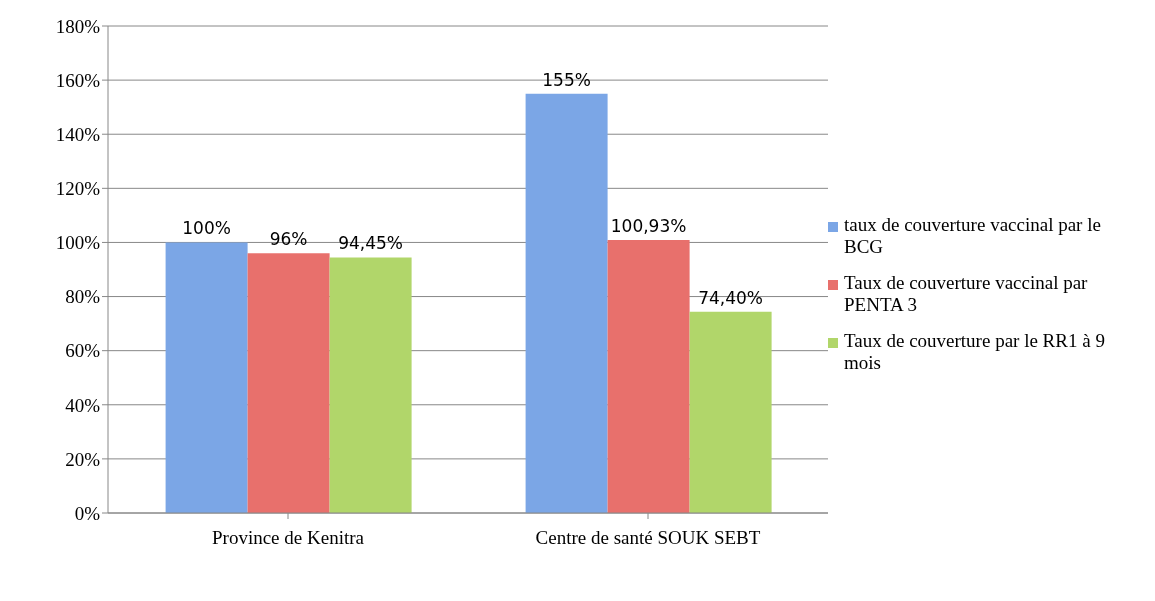 Image resolution: width=1155 pixels, height=601 pixels. I want to click on data-label: 94,45%, so click(371, 243).